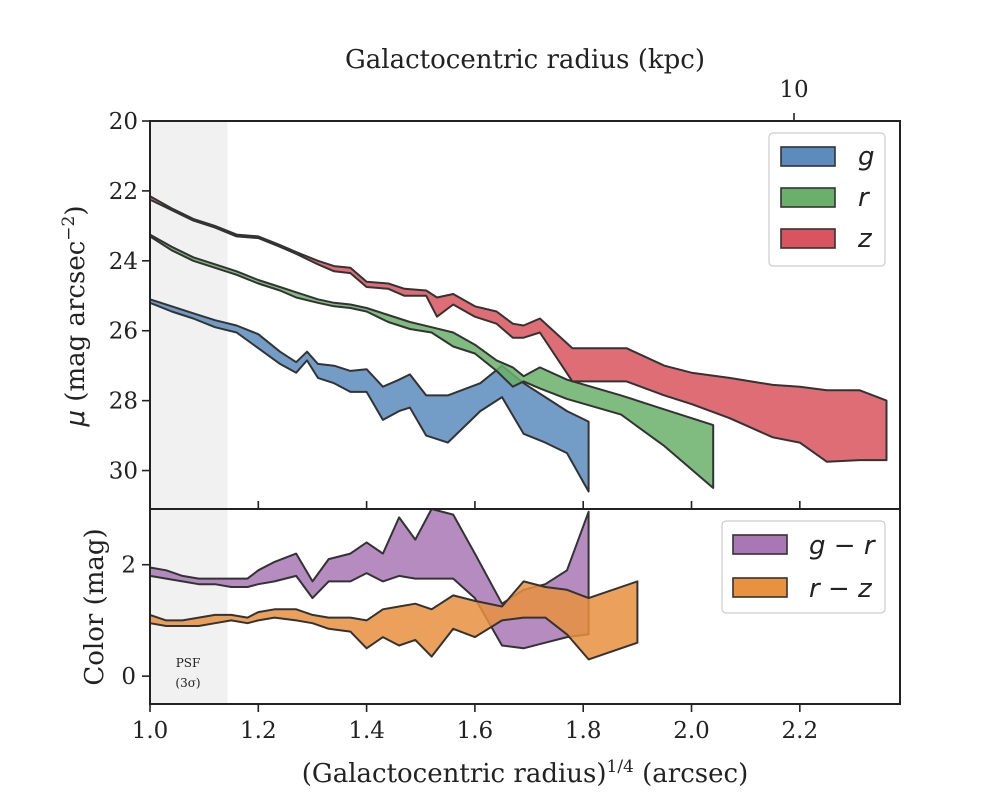 This screenshot has height=800, width=1000. I want to click on y-axis-title-top: μ (mag arcsec−2), so click(75, 316).